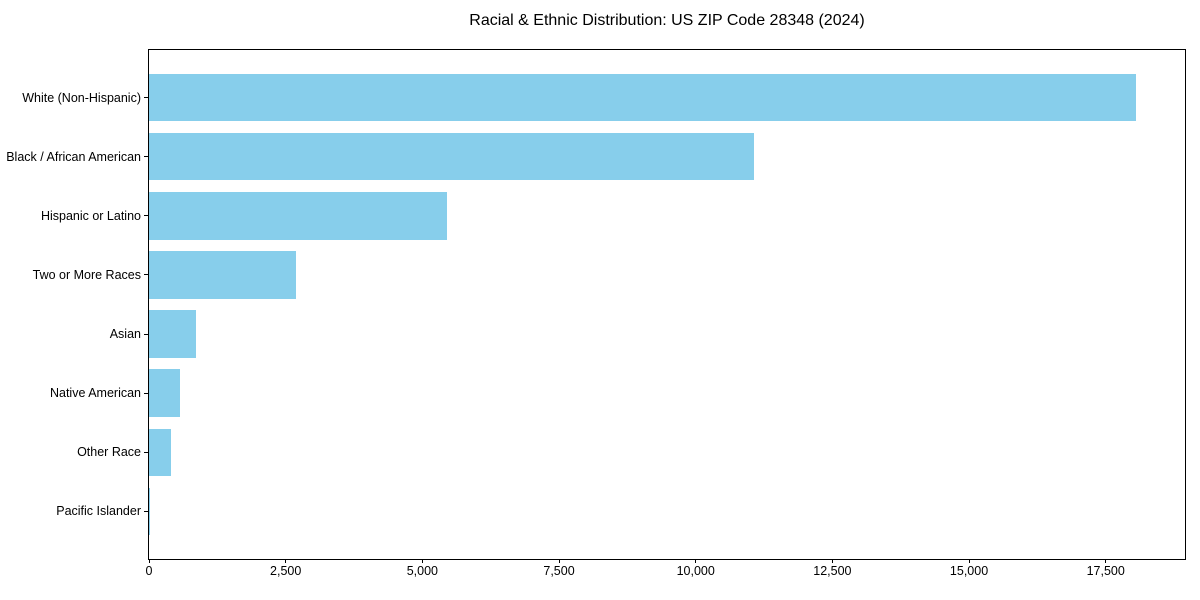 The image size is (1200, 600). Describe the element at coordinates (422, 571) in the screenshot. I see `x-tick-label: 5,000` at that location.